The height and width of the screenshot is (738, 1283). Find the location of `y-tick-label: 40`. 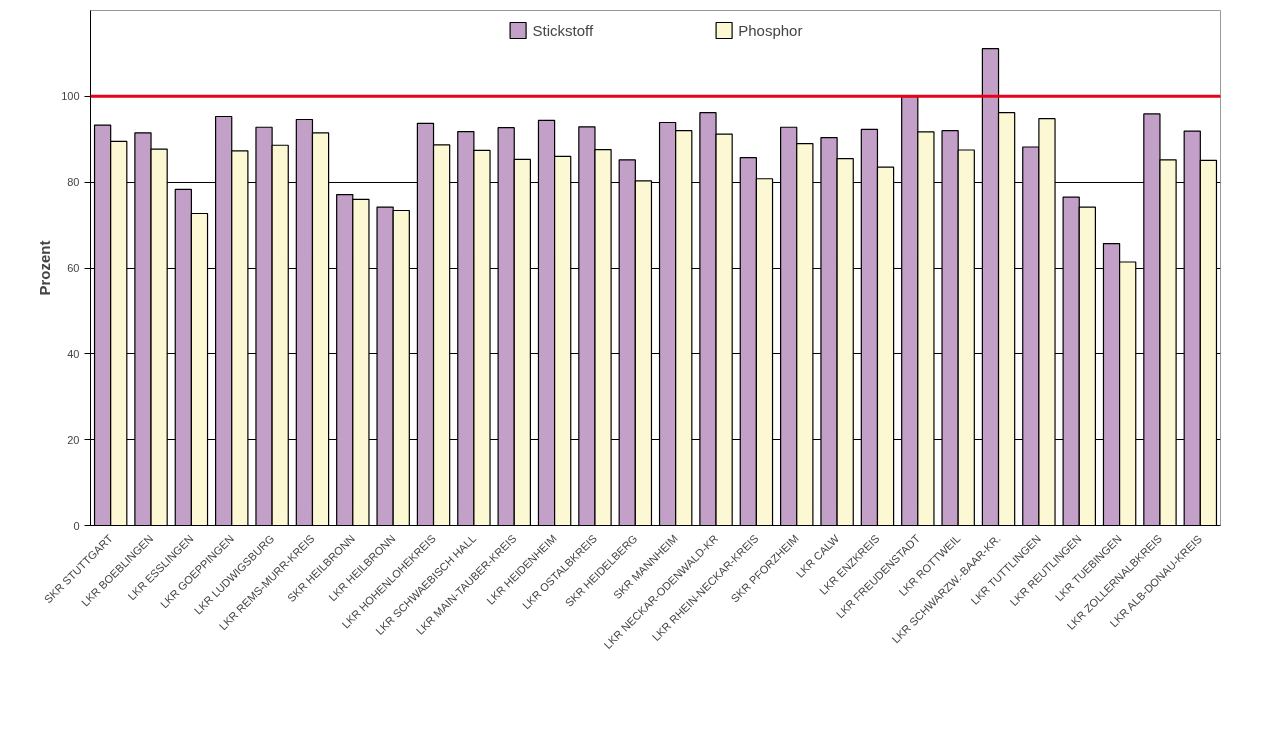

y-tick-label: 40 is located at coordinates (73, 353).